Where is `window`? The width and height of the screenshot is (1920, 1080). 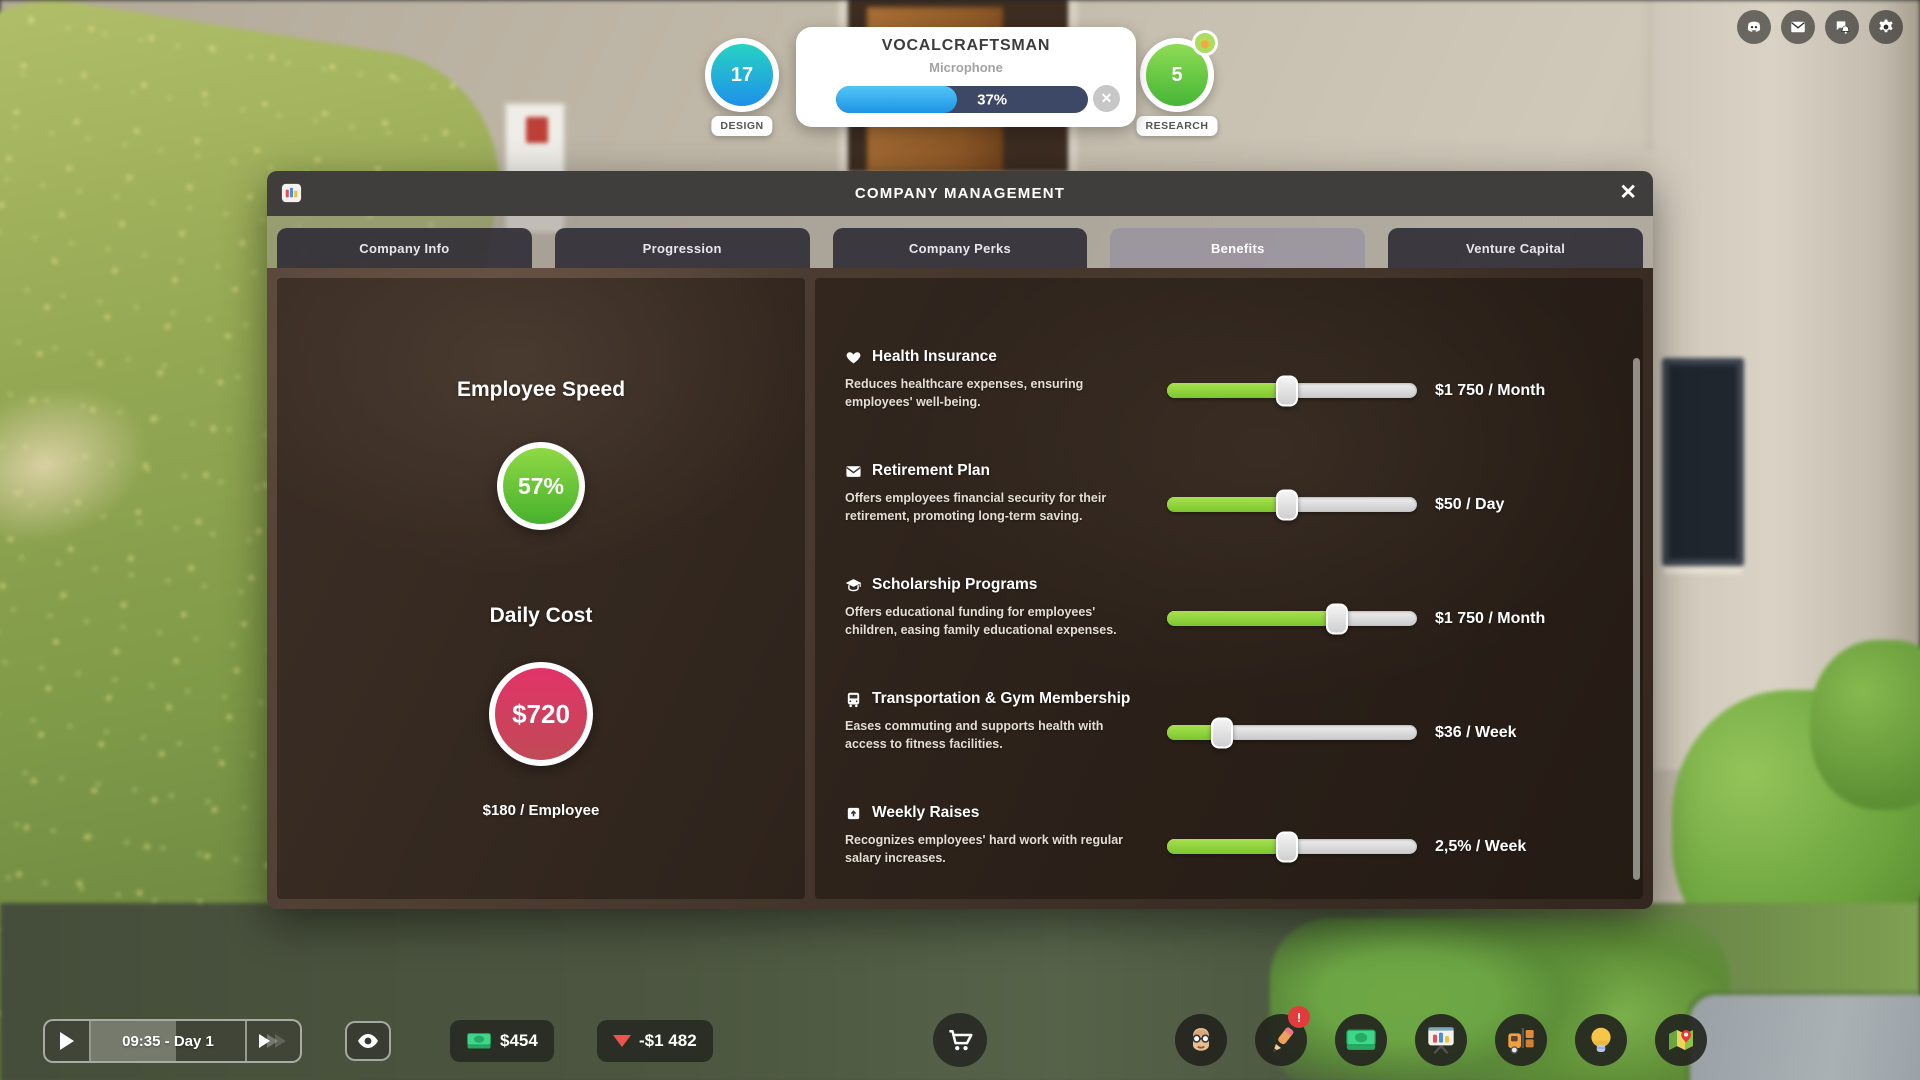
window is located at coordinates (1703, 462).